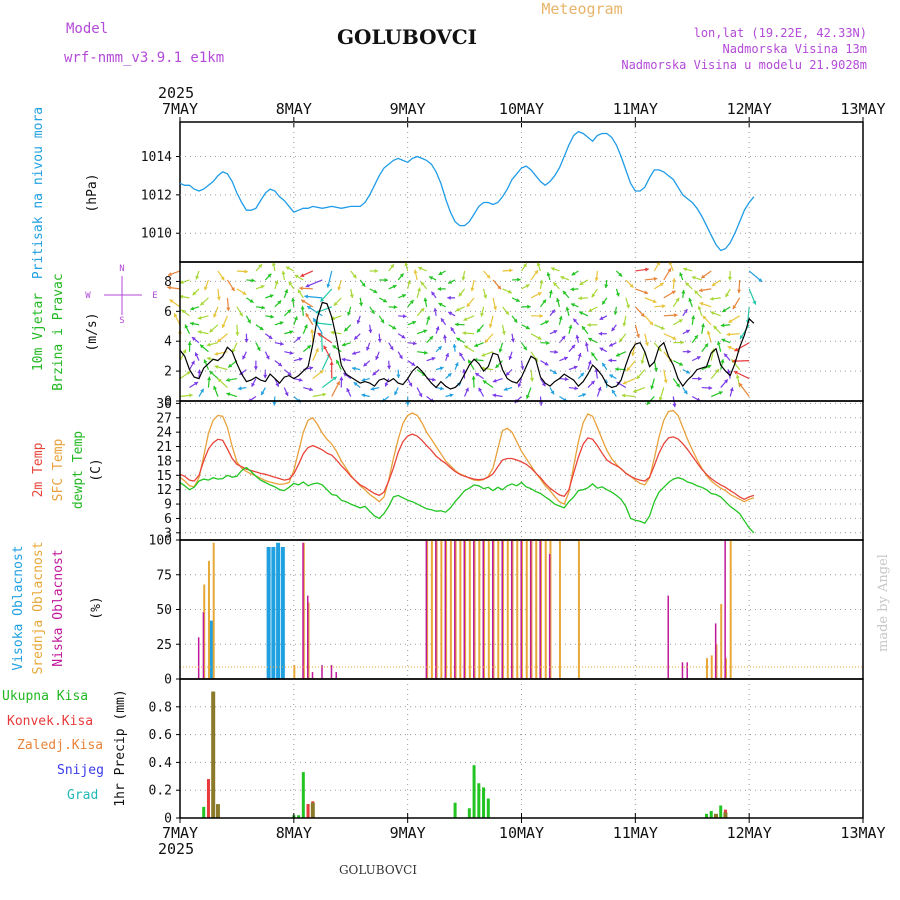  I want to click on pressure-yticks: 1010 1012 1014, so click(160, 196).